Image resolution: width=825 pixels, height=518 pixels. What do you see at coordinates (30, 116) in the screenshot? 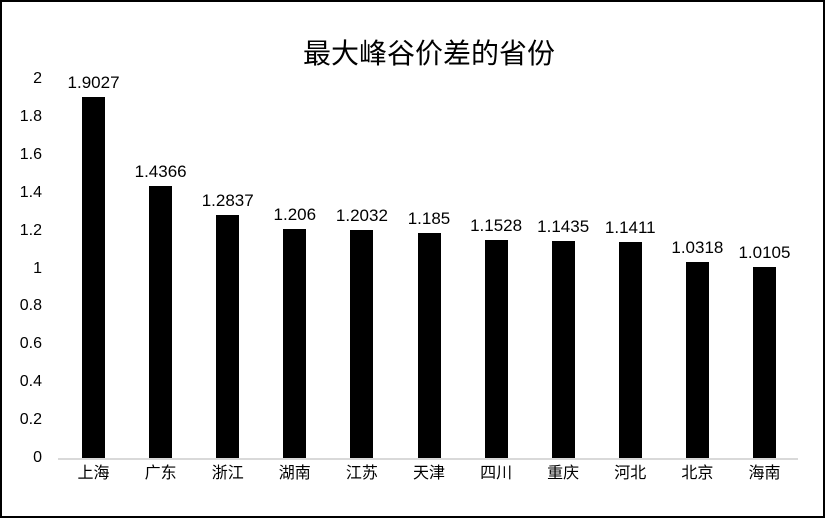
I see `y-tick-label: 1.8` at bounding box center [30, 116].